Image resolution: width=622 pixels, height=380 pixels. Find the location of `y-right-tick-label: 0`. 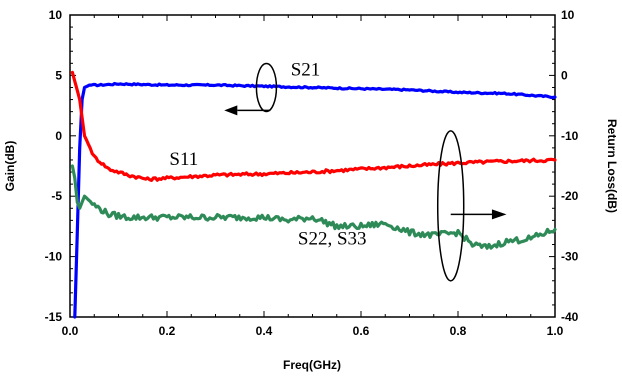

y-right-tick-label: 0 is located at coordinates (564, 75).